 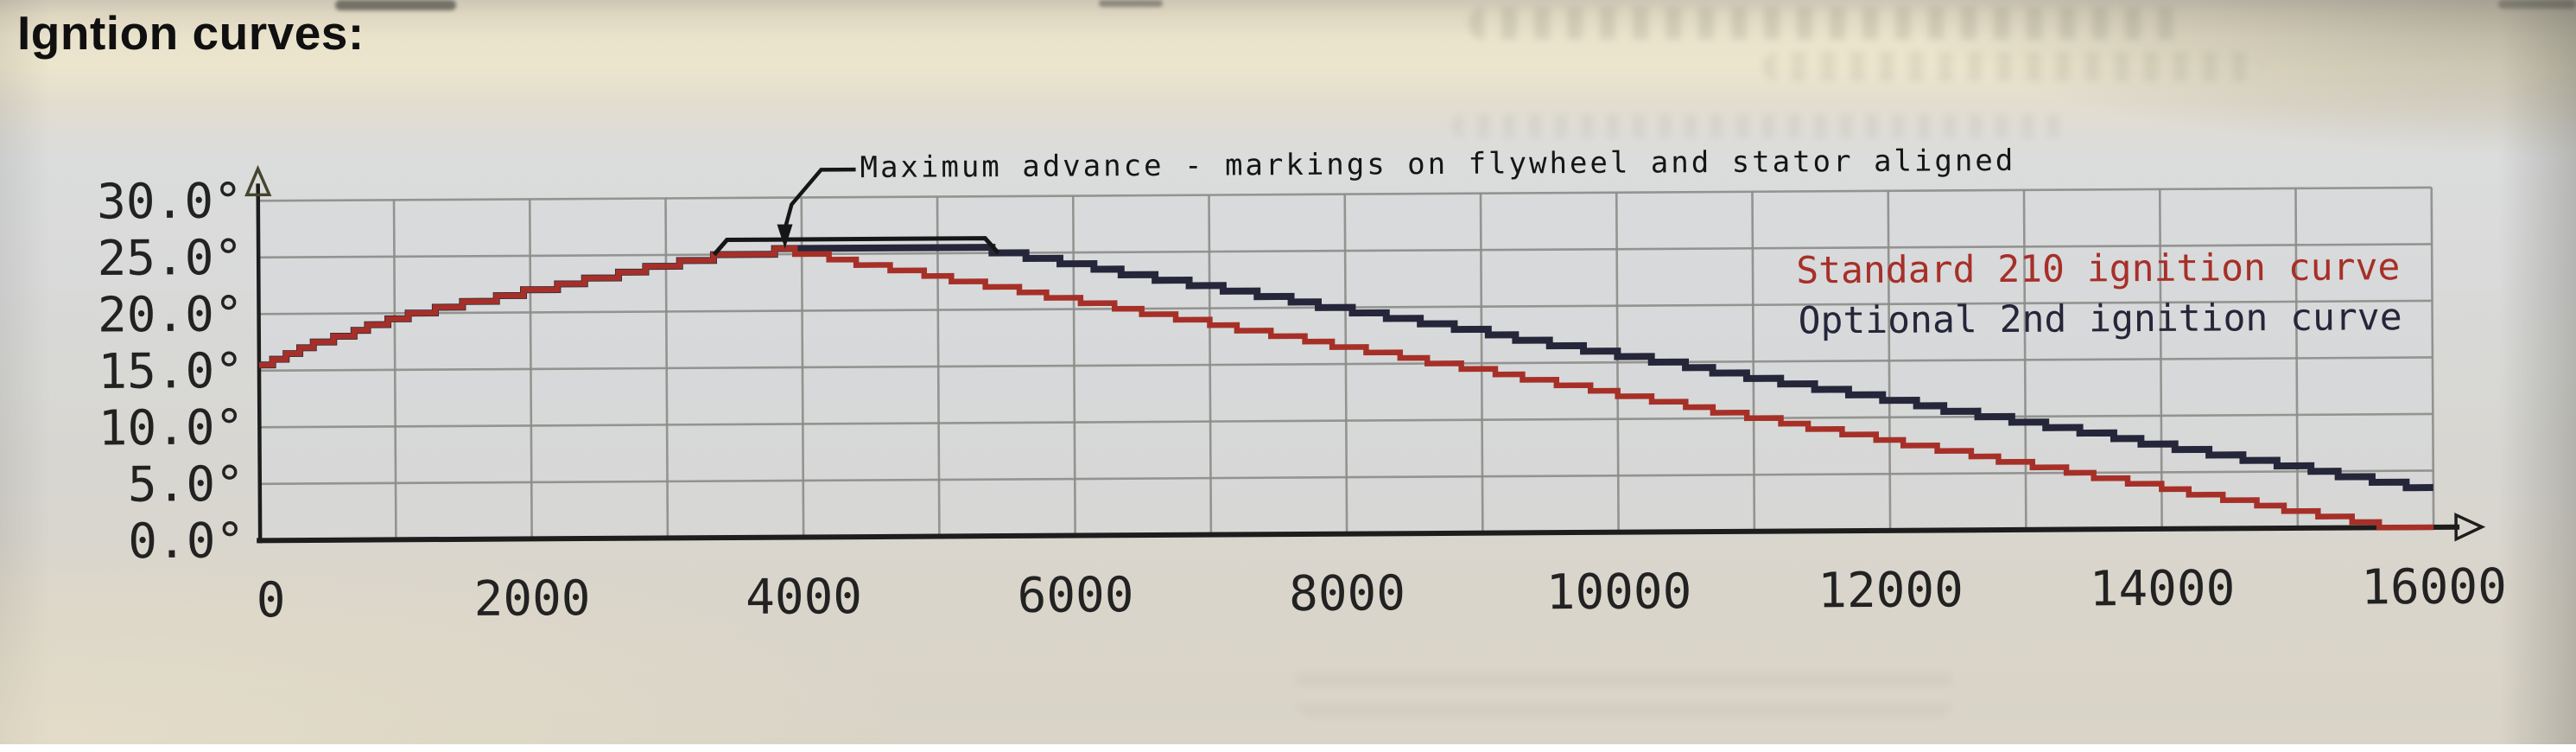 What do you see at coordinates (1358, 534) in the screenshot?
I see `x-axis` at bounding box center [1358, 534].